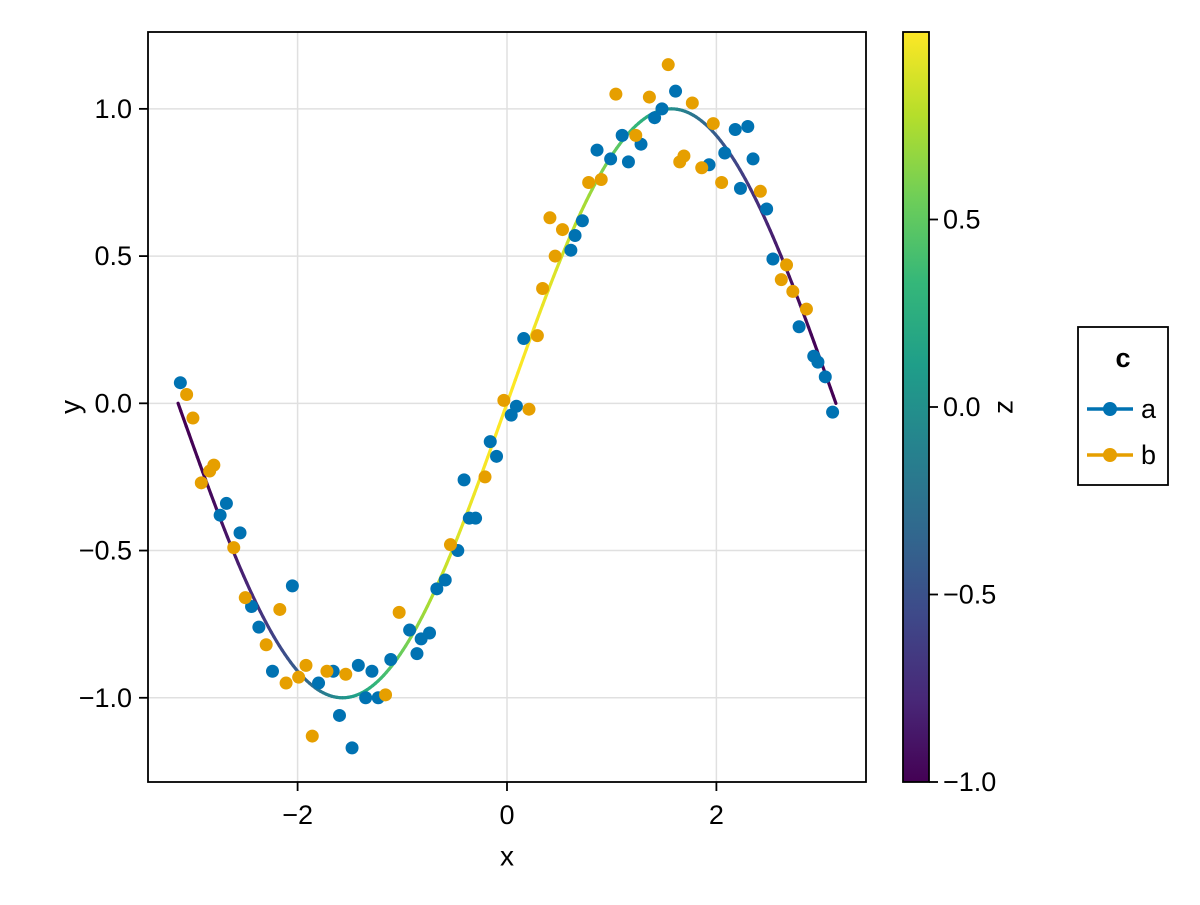 The width and height of the screenshot is (1200, 905). Describe the element at coordinates (962, 407) in the screenshot. I see `colorbar-tick-label: 0.0` at that location.